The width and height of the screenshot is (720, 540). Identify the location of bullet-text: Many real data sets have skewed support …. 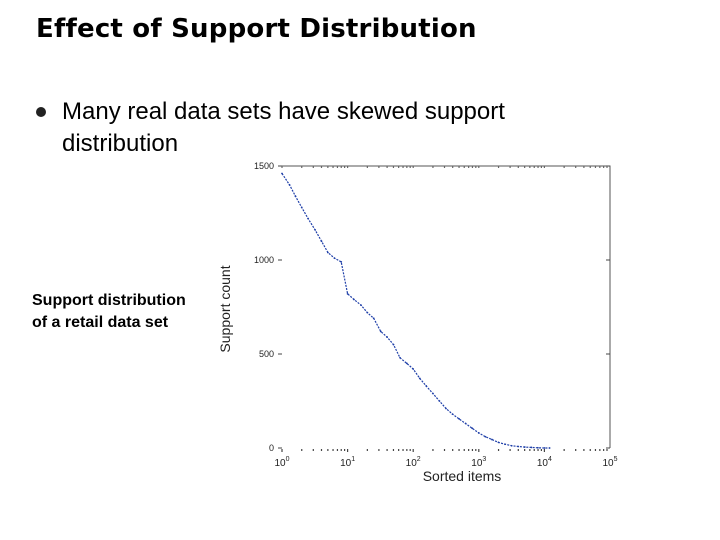
(283, 127).